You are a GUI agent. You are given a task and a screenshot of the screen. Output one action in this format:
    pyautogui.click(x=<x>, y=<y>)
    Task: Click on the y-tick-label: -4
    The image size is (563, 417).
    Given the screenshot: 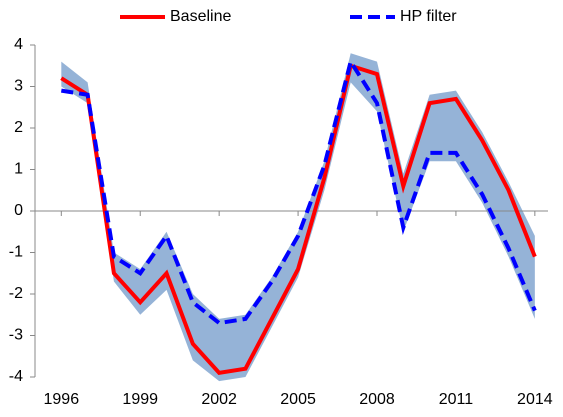 What is the action you would take?
    pyautogui.click(x=16, y=376)
    